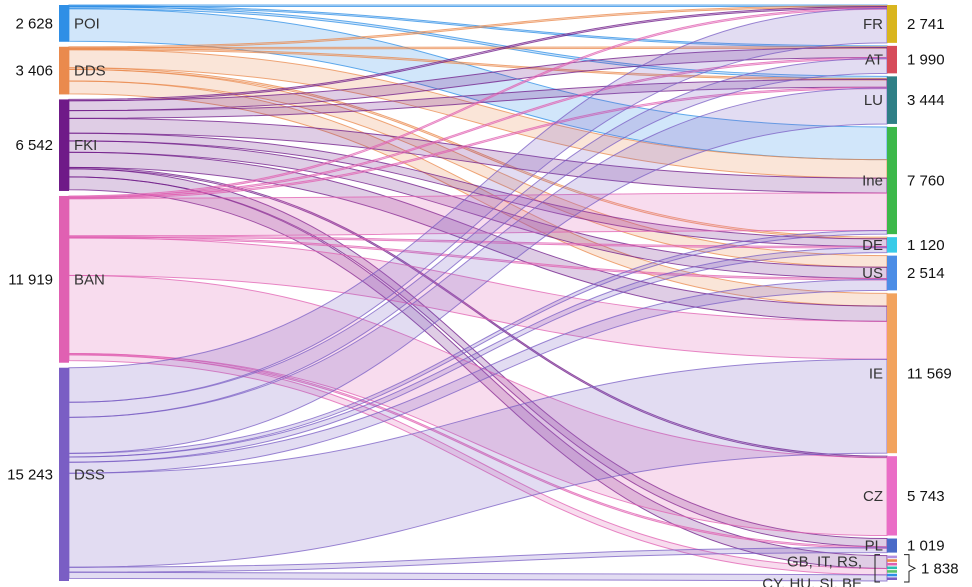 Image resolution: width=972 pixels, height=587 pixels. Describe the element at coordinates (892, 273) in the screenshot. I see `target-node-us` at that location.